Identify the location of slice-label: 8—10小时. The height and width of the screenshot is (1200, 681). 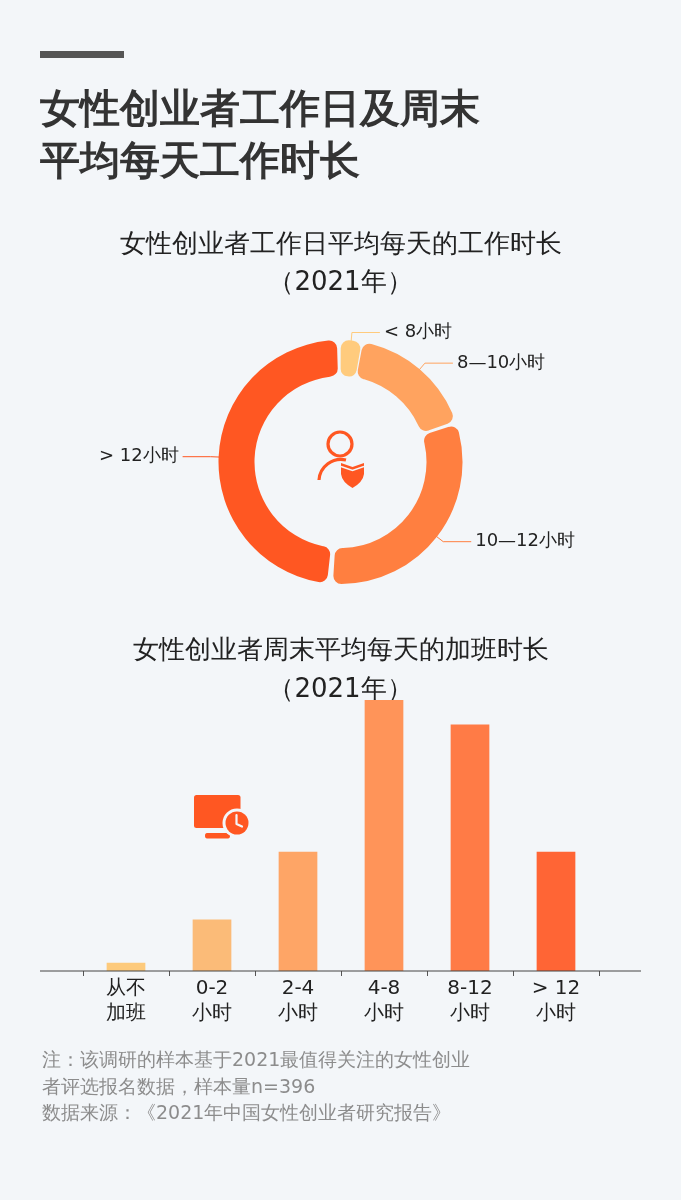
(501, 361).